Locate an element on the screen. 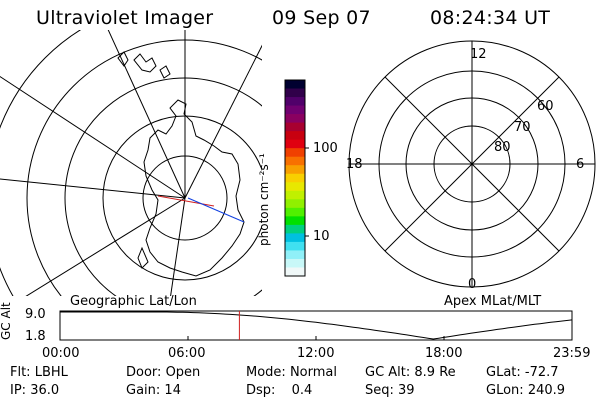 The image size is (600, 400). mlt-label-0: 0 is located at coordinates (472, 284).